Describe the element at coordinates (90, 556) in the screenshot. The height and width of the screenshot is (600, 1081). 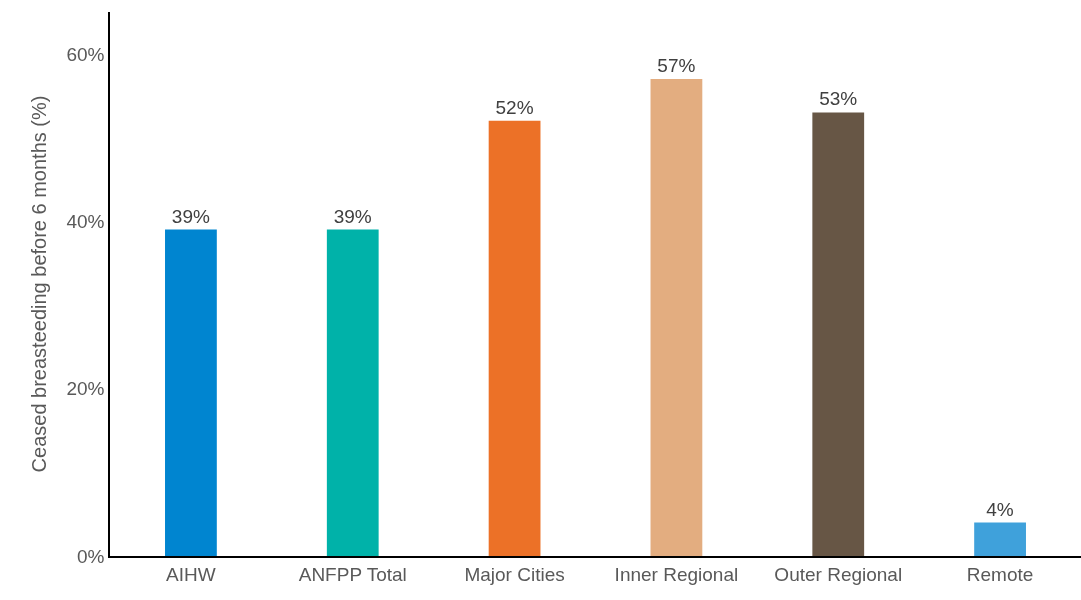
I see `y-tick-label: 0%` at that location.